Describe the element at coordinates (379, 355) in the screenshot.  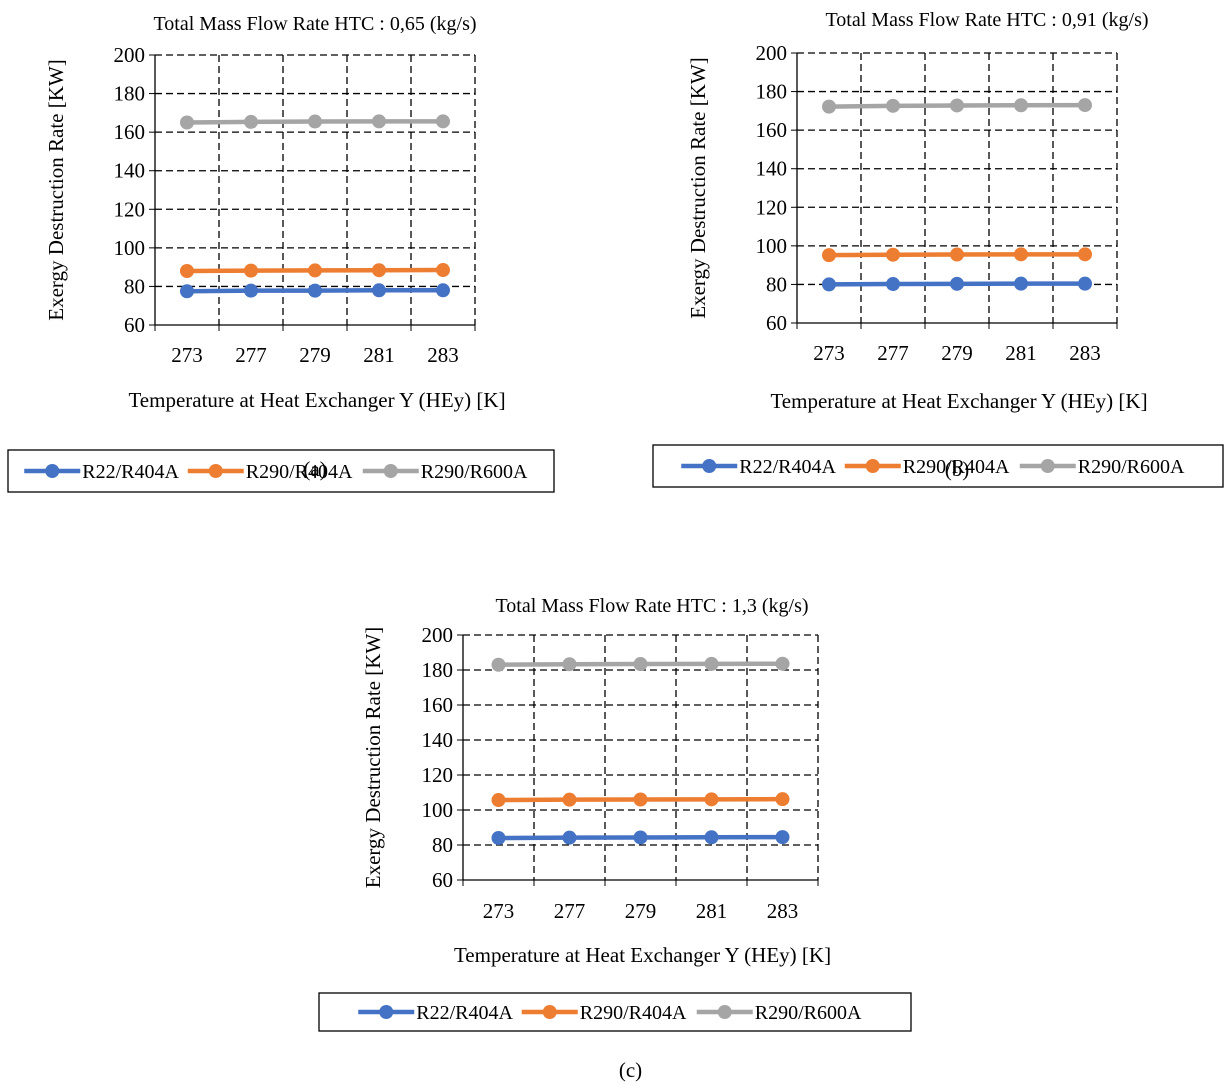
I see `x-tick-label: 281` at that location.